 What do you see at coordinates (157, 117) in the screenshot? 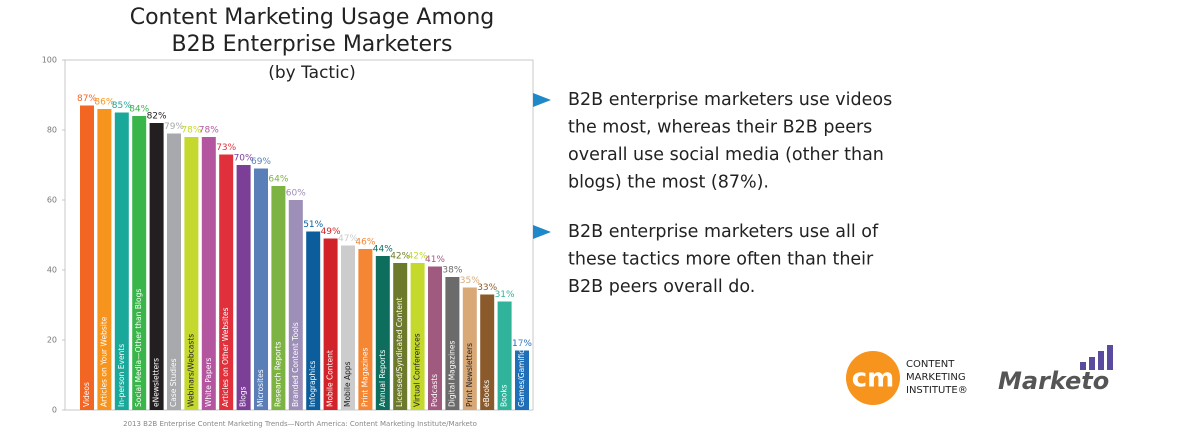
I see `value-label: 82%` at bounding box center [157, 117].